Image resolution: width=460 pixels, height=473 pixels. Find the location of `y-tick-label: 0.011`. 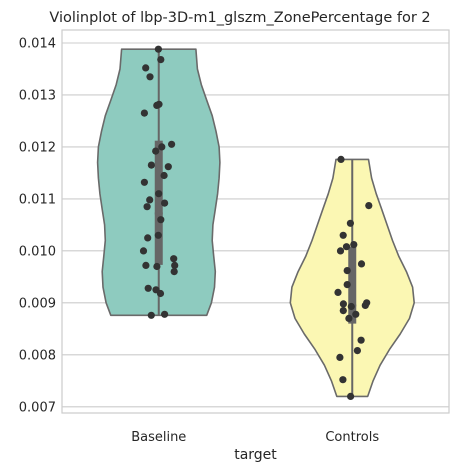

y-tick-label: 0.011 is located at coordinates (37, 199).